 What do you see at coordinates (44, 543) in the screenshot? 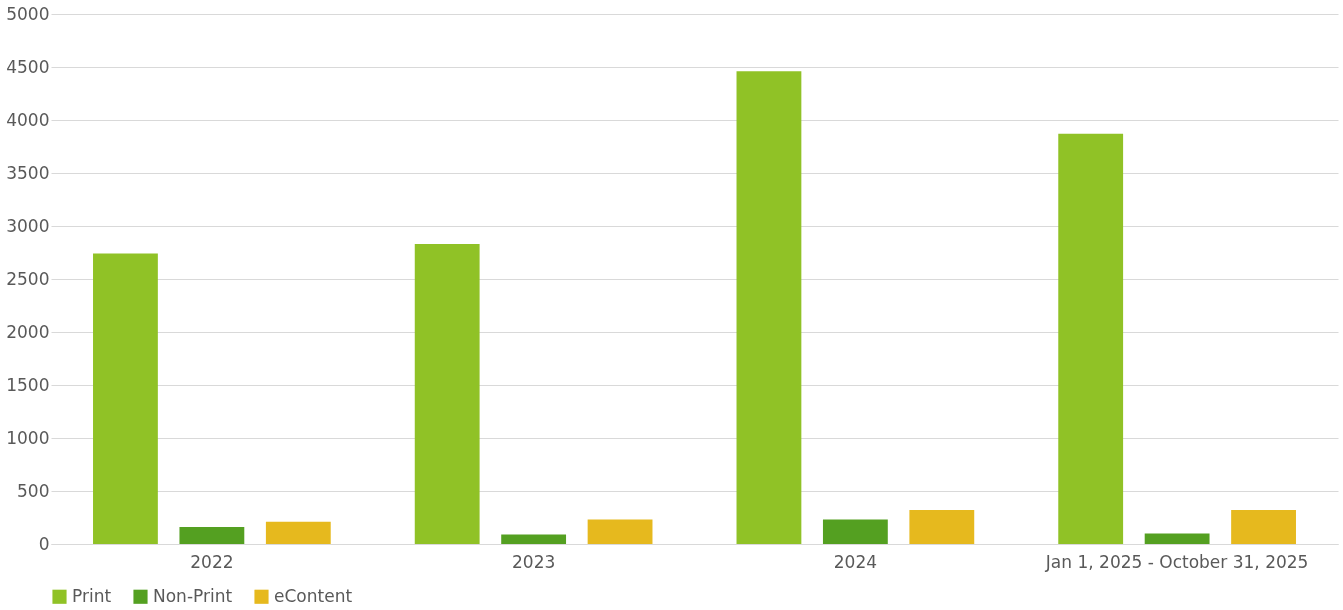
I see `y-tick-label: 0` at bounding box center [44, 543].